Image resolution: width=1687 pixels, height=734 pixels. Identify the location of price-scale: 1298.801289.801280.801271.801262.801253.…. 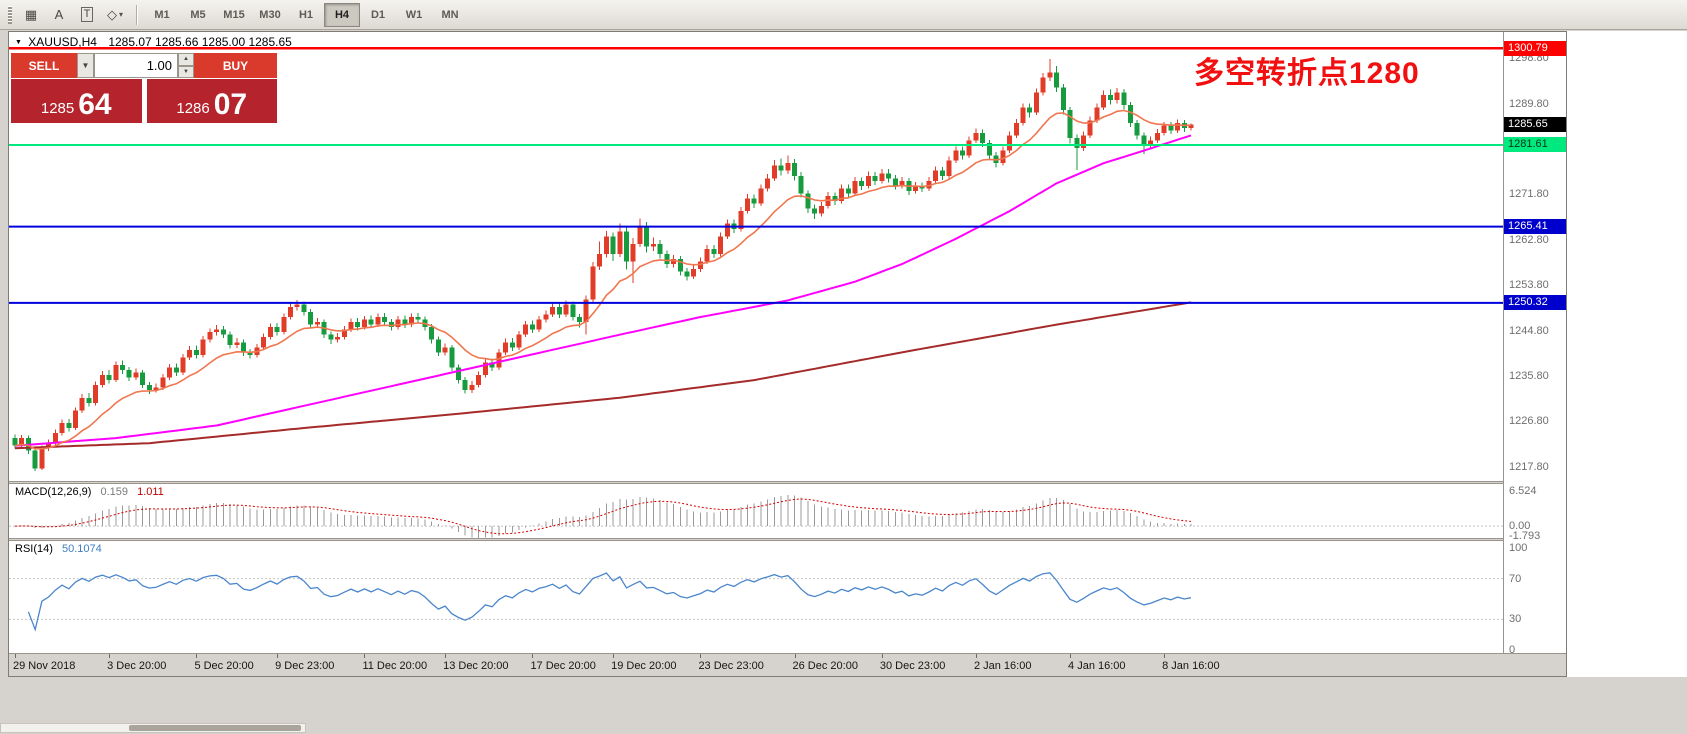
(1534, 344).